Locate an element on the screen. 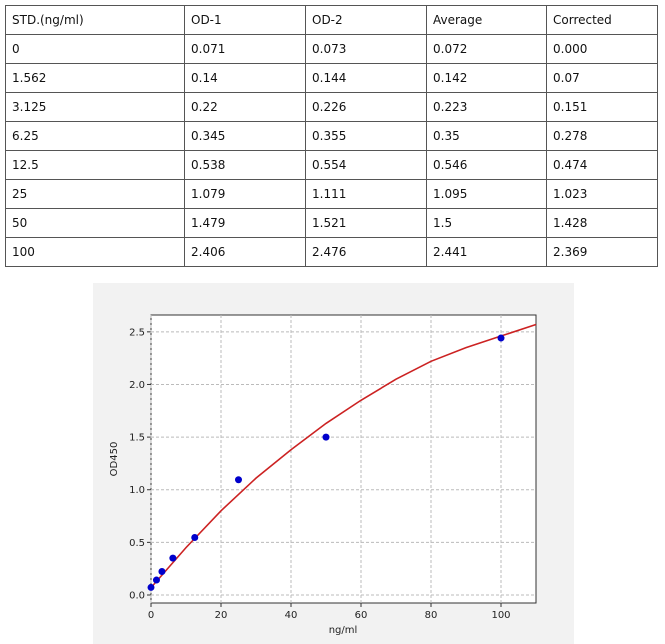 This screenshot has height=644, width=665. table-cell: 3.125 is located at coordinates (95, 107).